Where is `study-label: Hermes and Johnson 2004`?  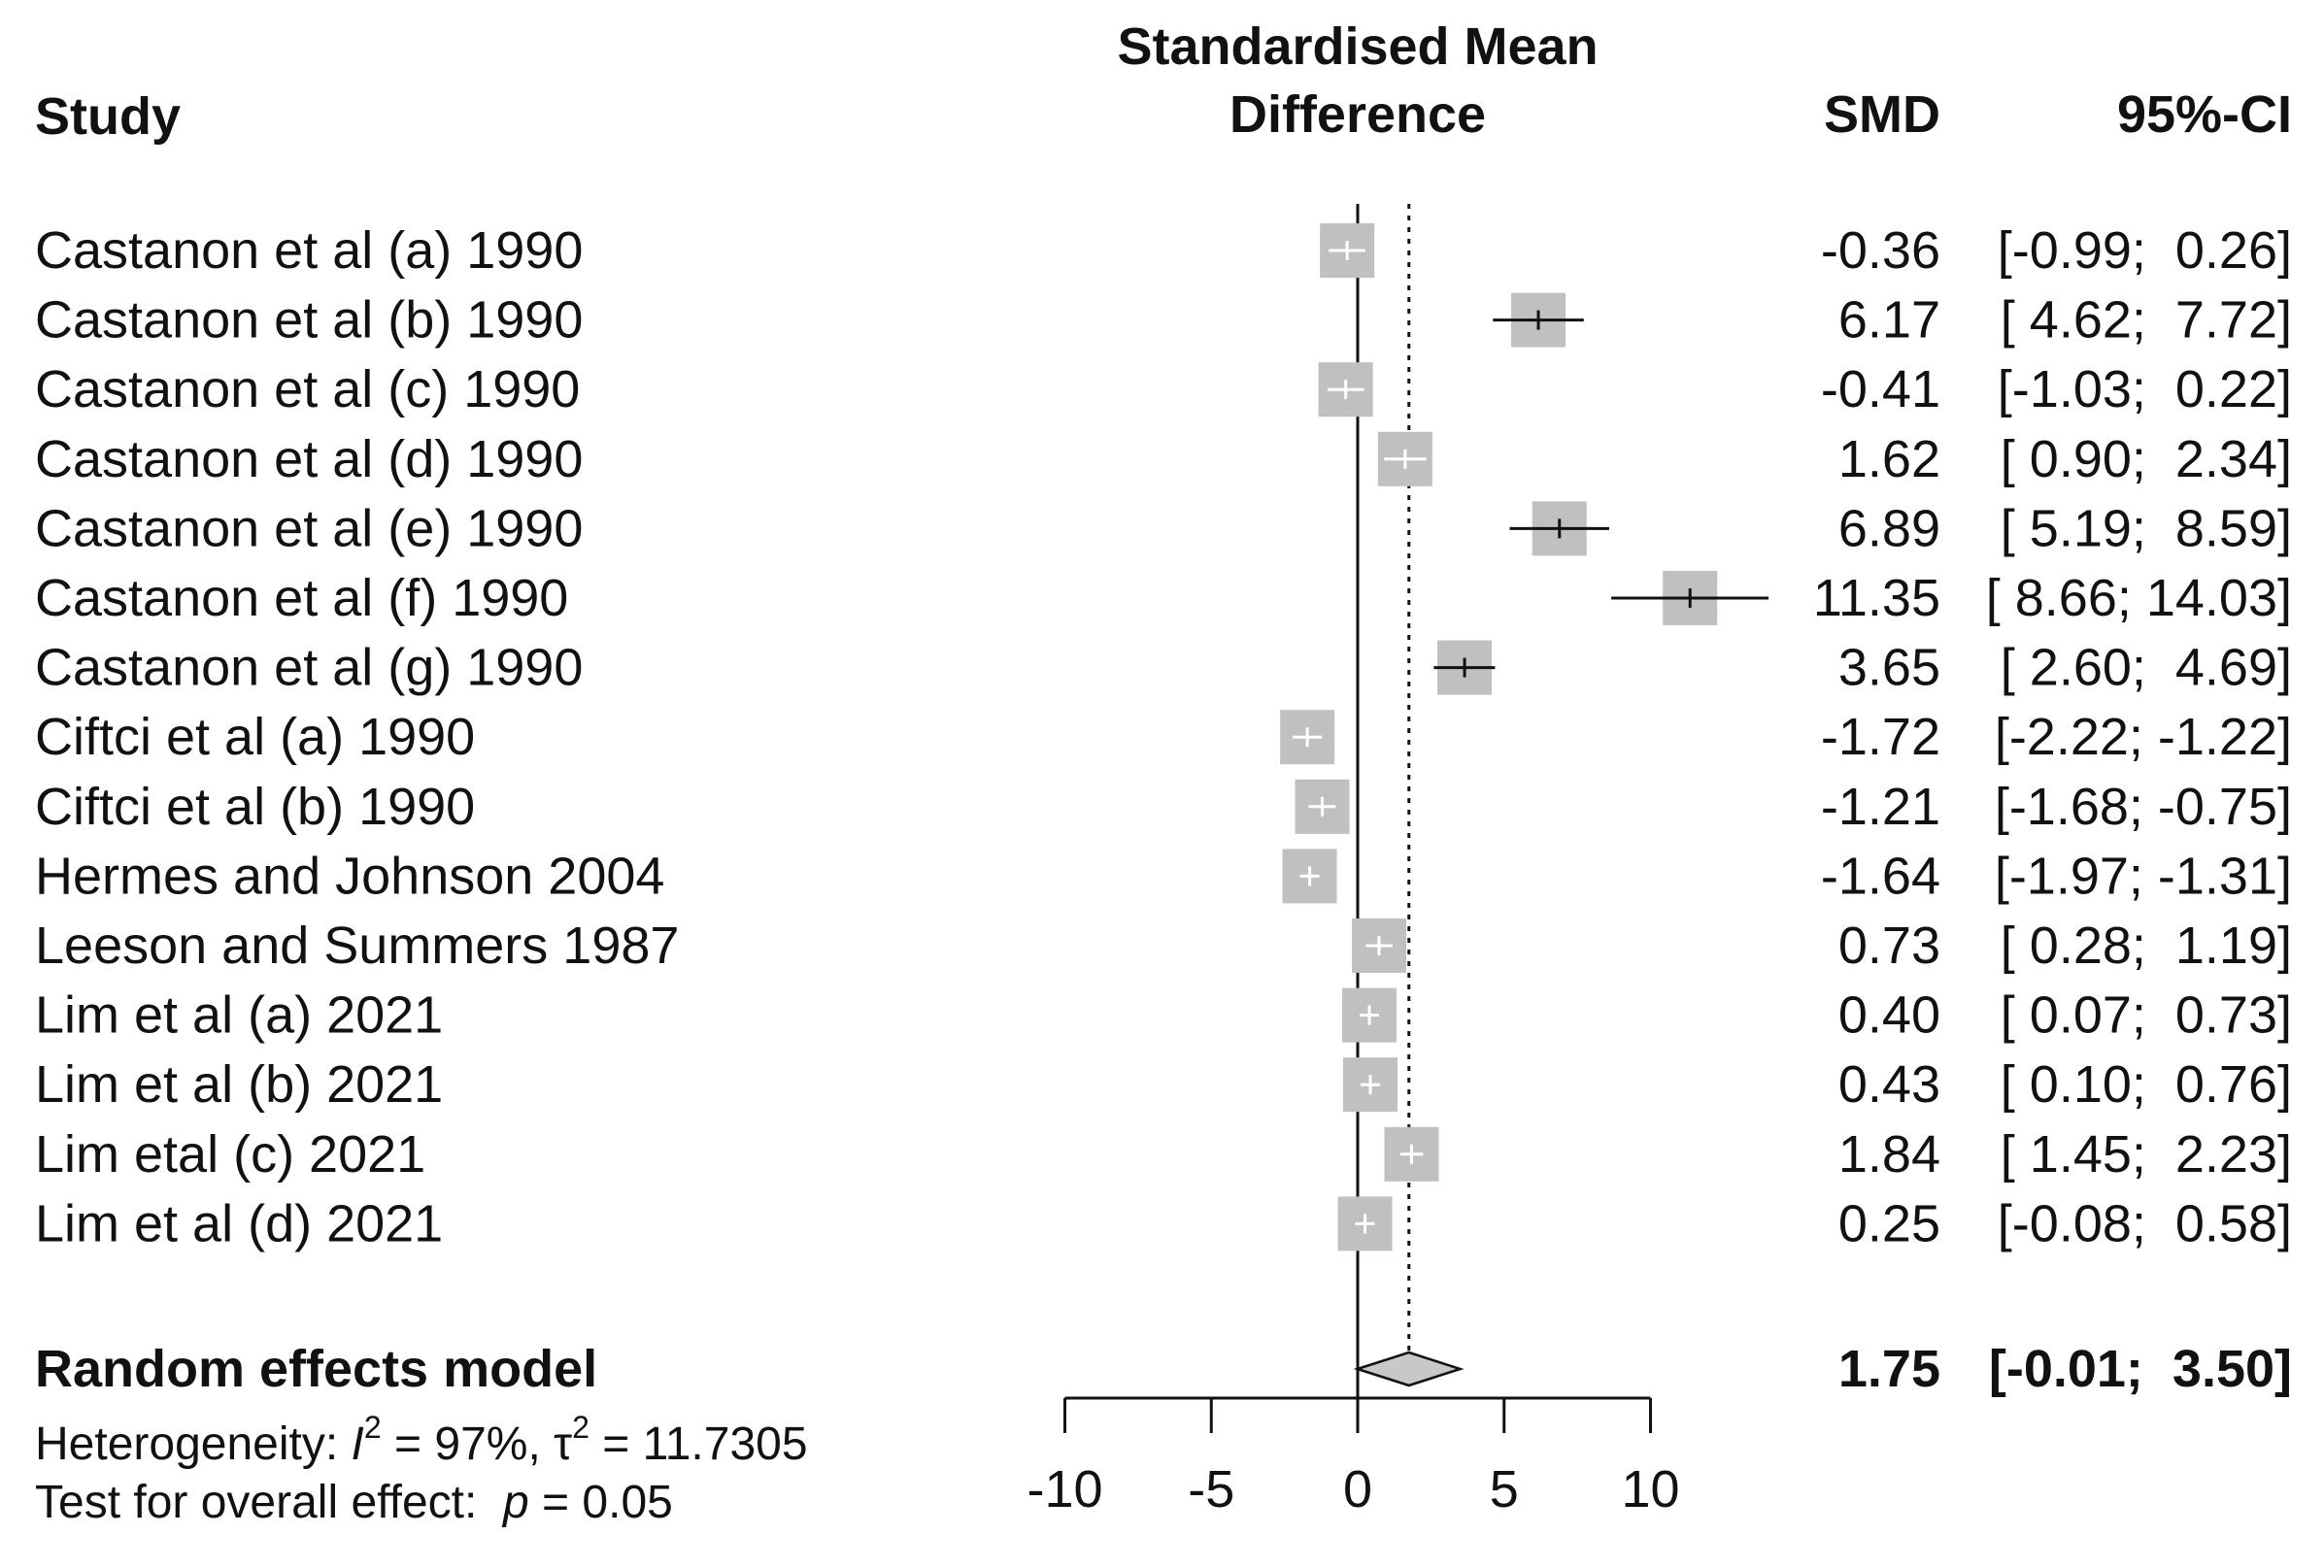
study-label: Hermes and Johnson 2004 is located at coordinates (349, 876).